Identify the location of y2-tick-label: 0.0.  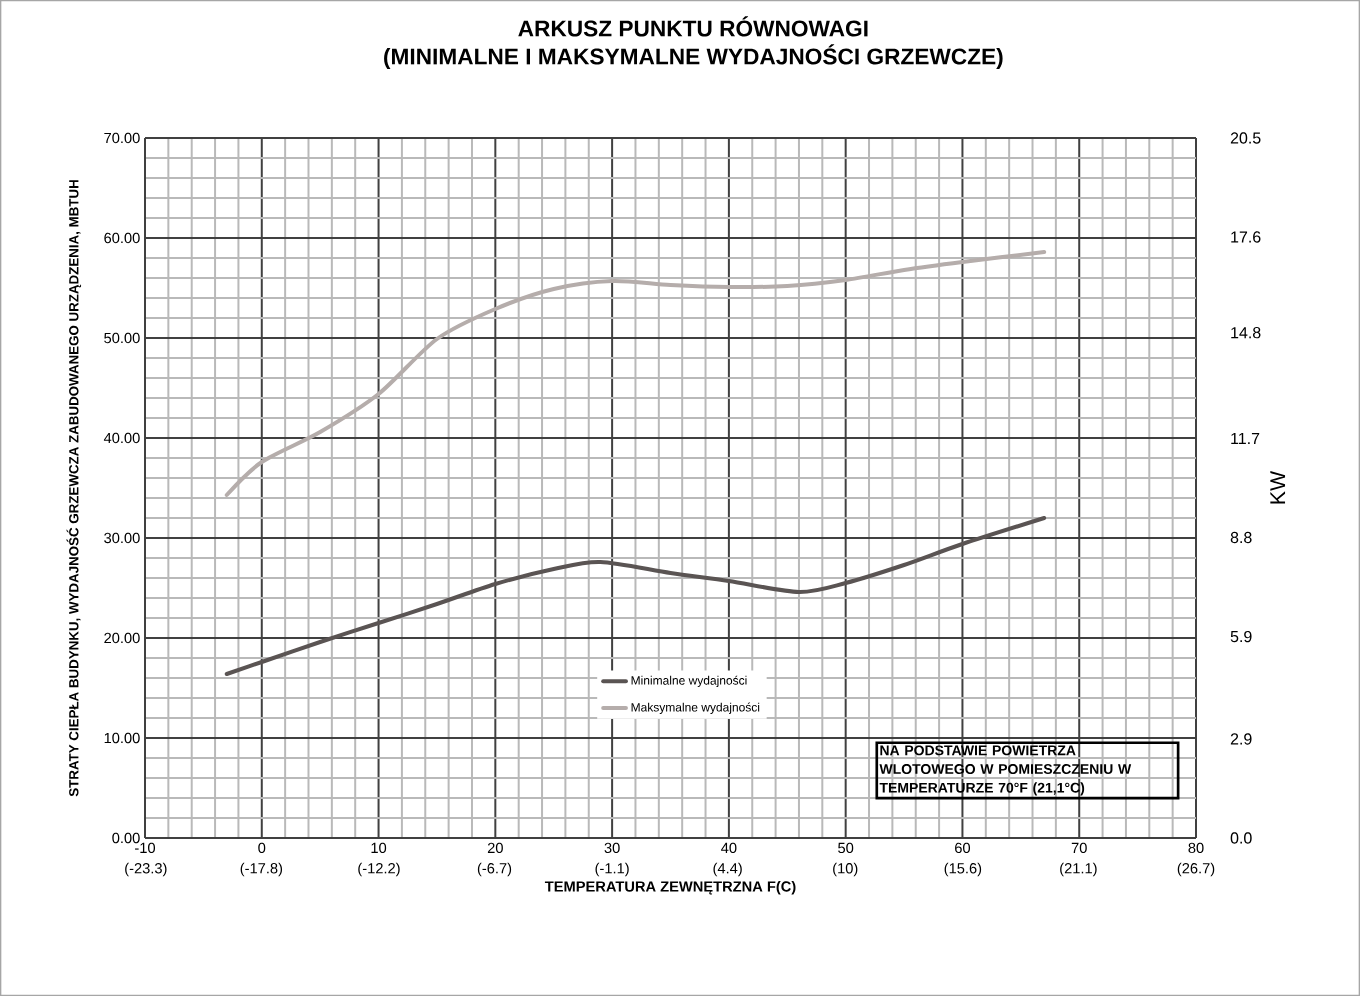
(1241, 838).